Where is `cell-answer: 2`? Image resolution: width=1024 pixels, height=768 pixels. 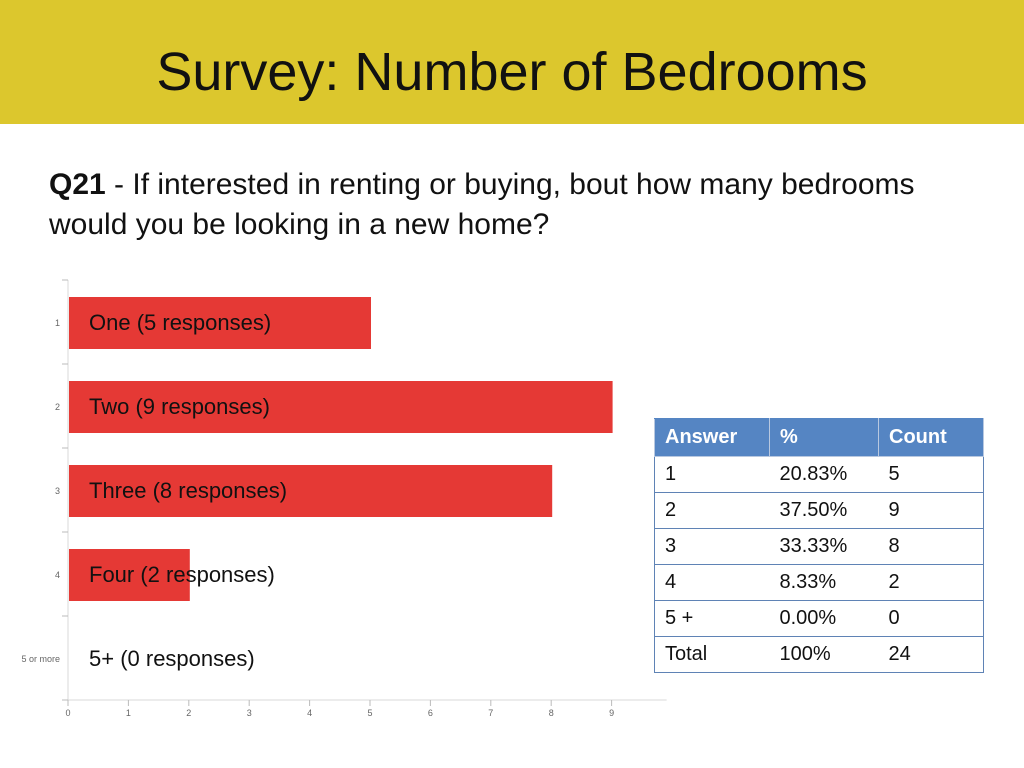
cell-answer: 2 is located at coordinates (712, 510).